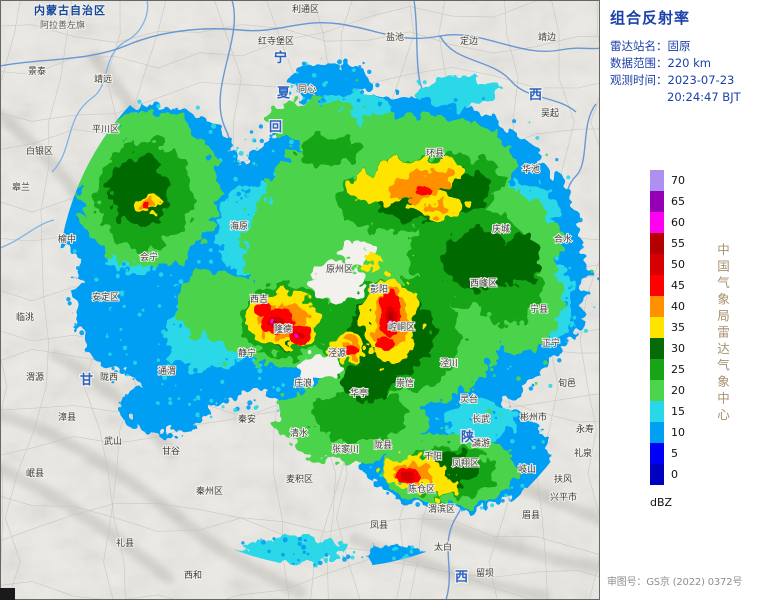 This screenshot has height=600, width=757. I want to click on place-label: 千阳, so click(433, 456).